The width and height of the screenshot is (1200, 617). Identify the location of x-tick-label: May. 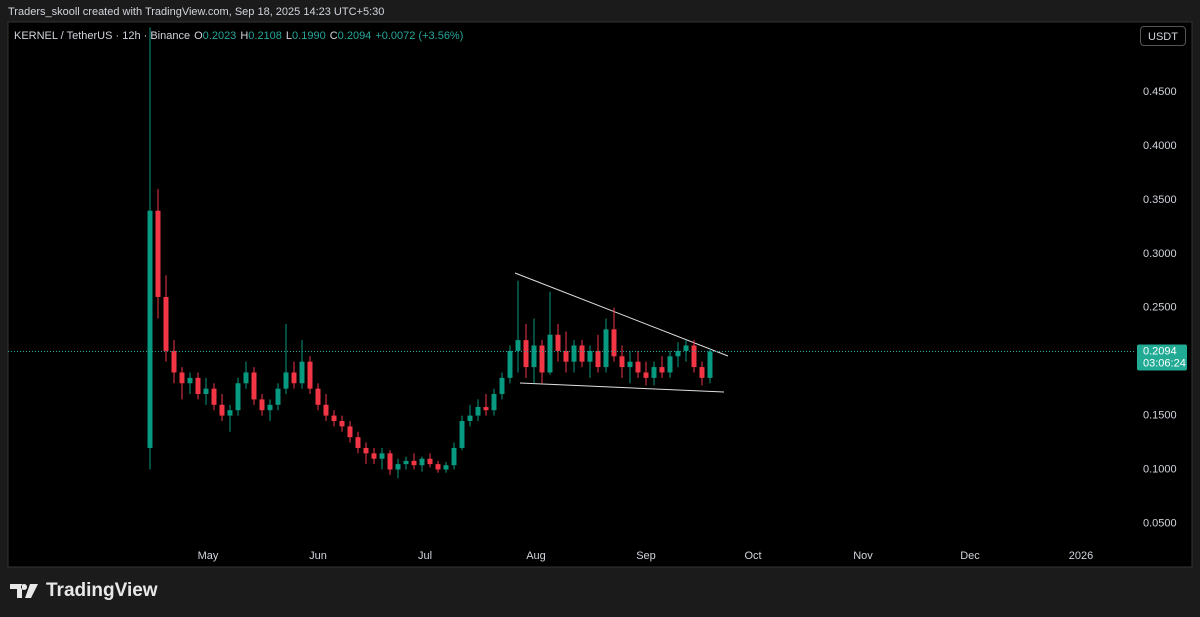
(208, 556).